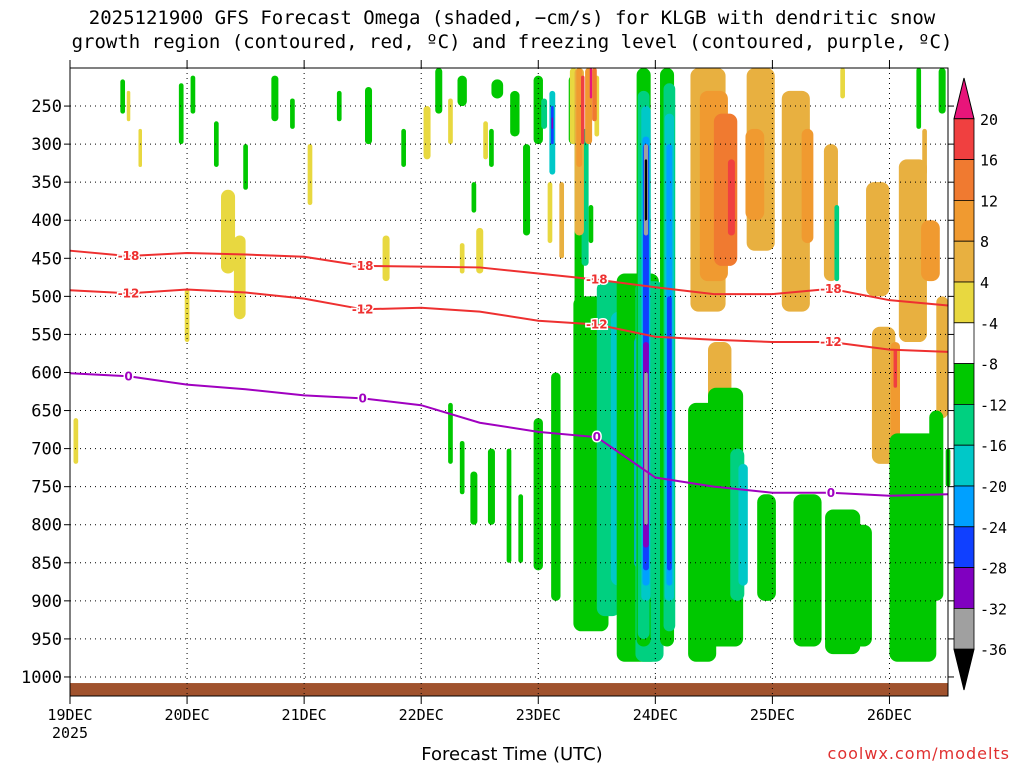 This screenshot has width=1024, height=768. Describe the element at coordinates (46, 183) in the screenshot. I see `y-tick-label: 350` at that location.